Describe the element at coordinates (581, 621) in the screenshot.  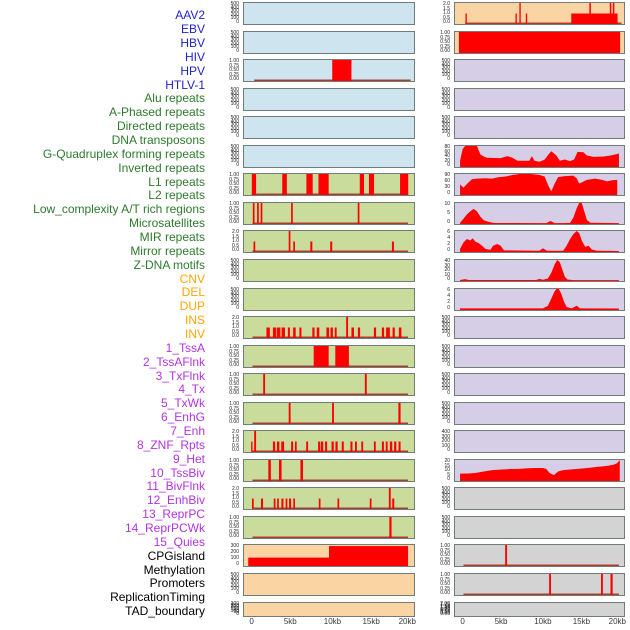
I see `x-axis-tick-label: 15kb` at that location.